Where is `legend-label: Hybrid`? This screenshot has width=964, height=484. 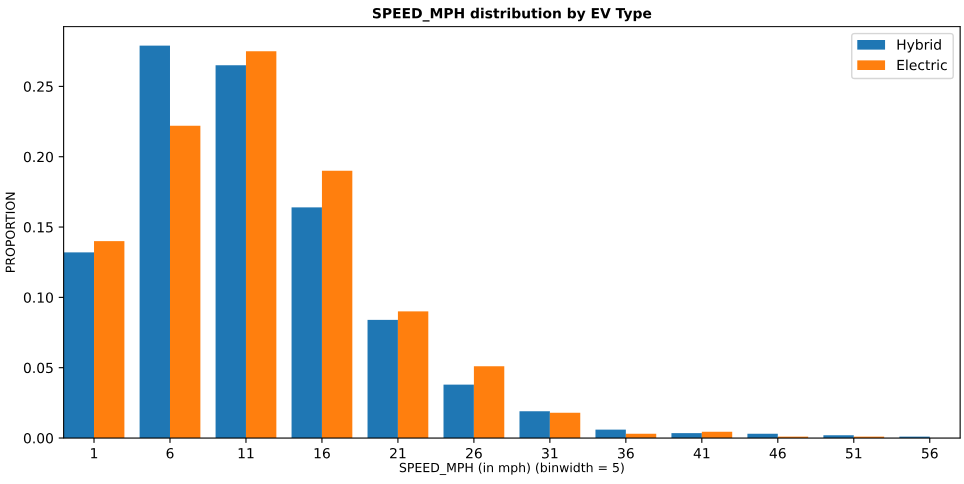 legend-label: Hybrid is located at coordinates (919, 46).